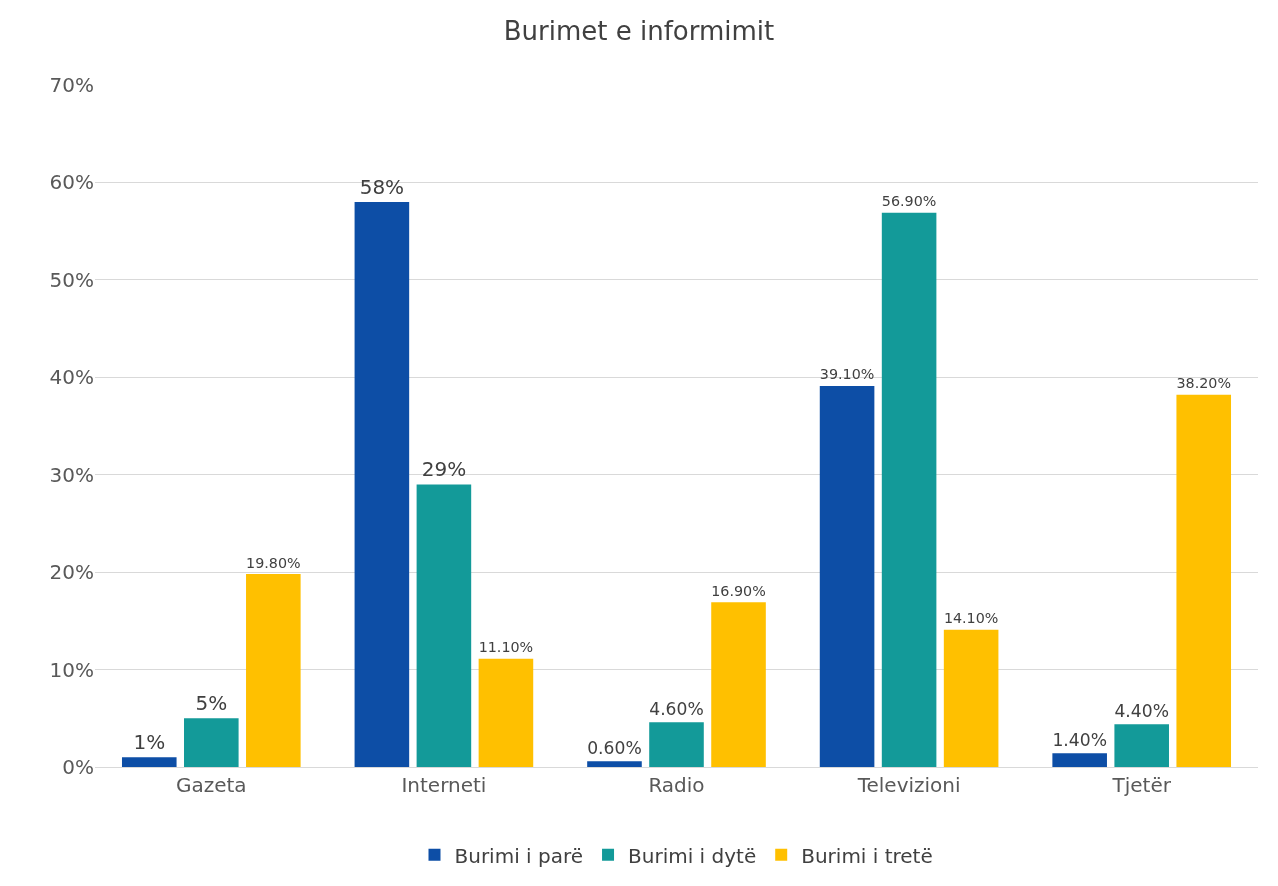 This screenshot has height=886, width=1278. What do you see at coordinates (909, 201) in the screenshot?
I see `data-label: 56.90%` at bounding box center [909, 201].